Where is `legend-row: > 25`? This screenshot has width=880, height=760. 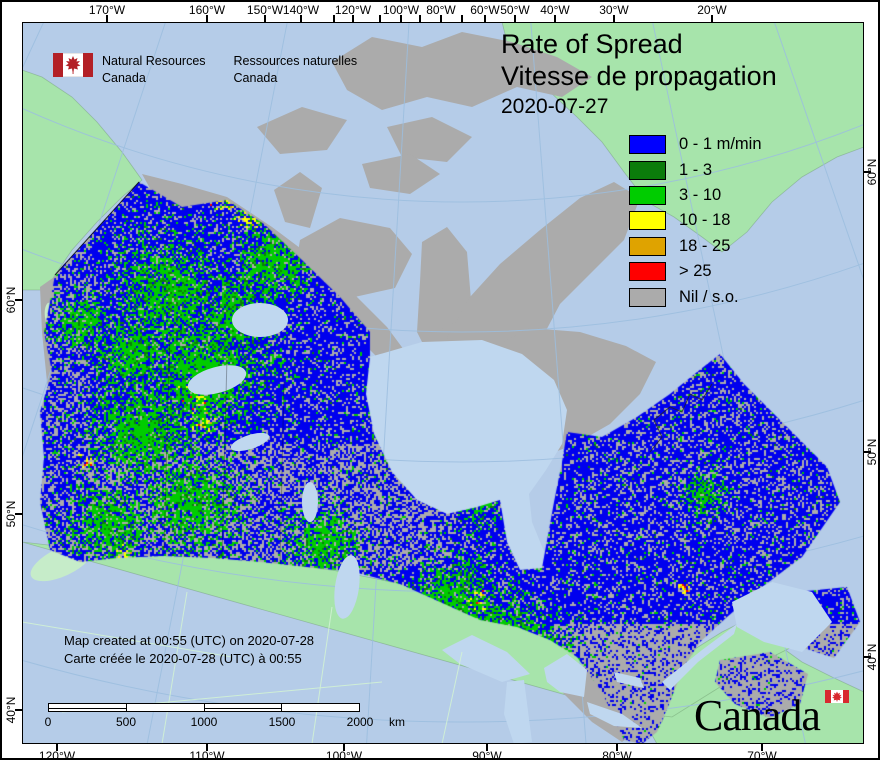 legend-row: > 25 is located at coordinates (695, 271).